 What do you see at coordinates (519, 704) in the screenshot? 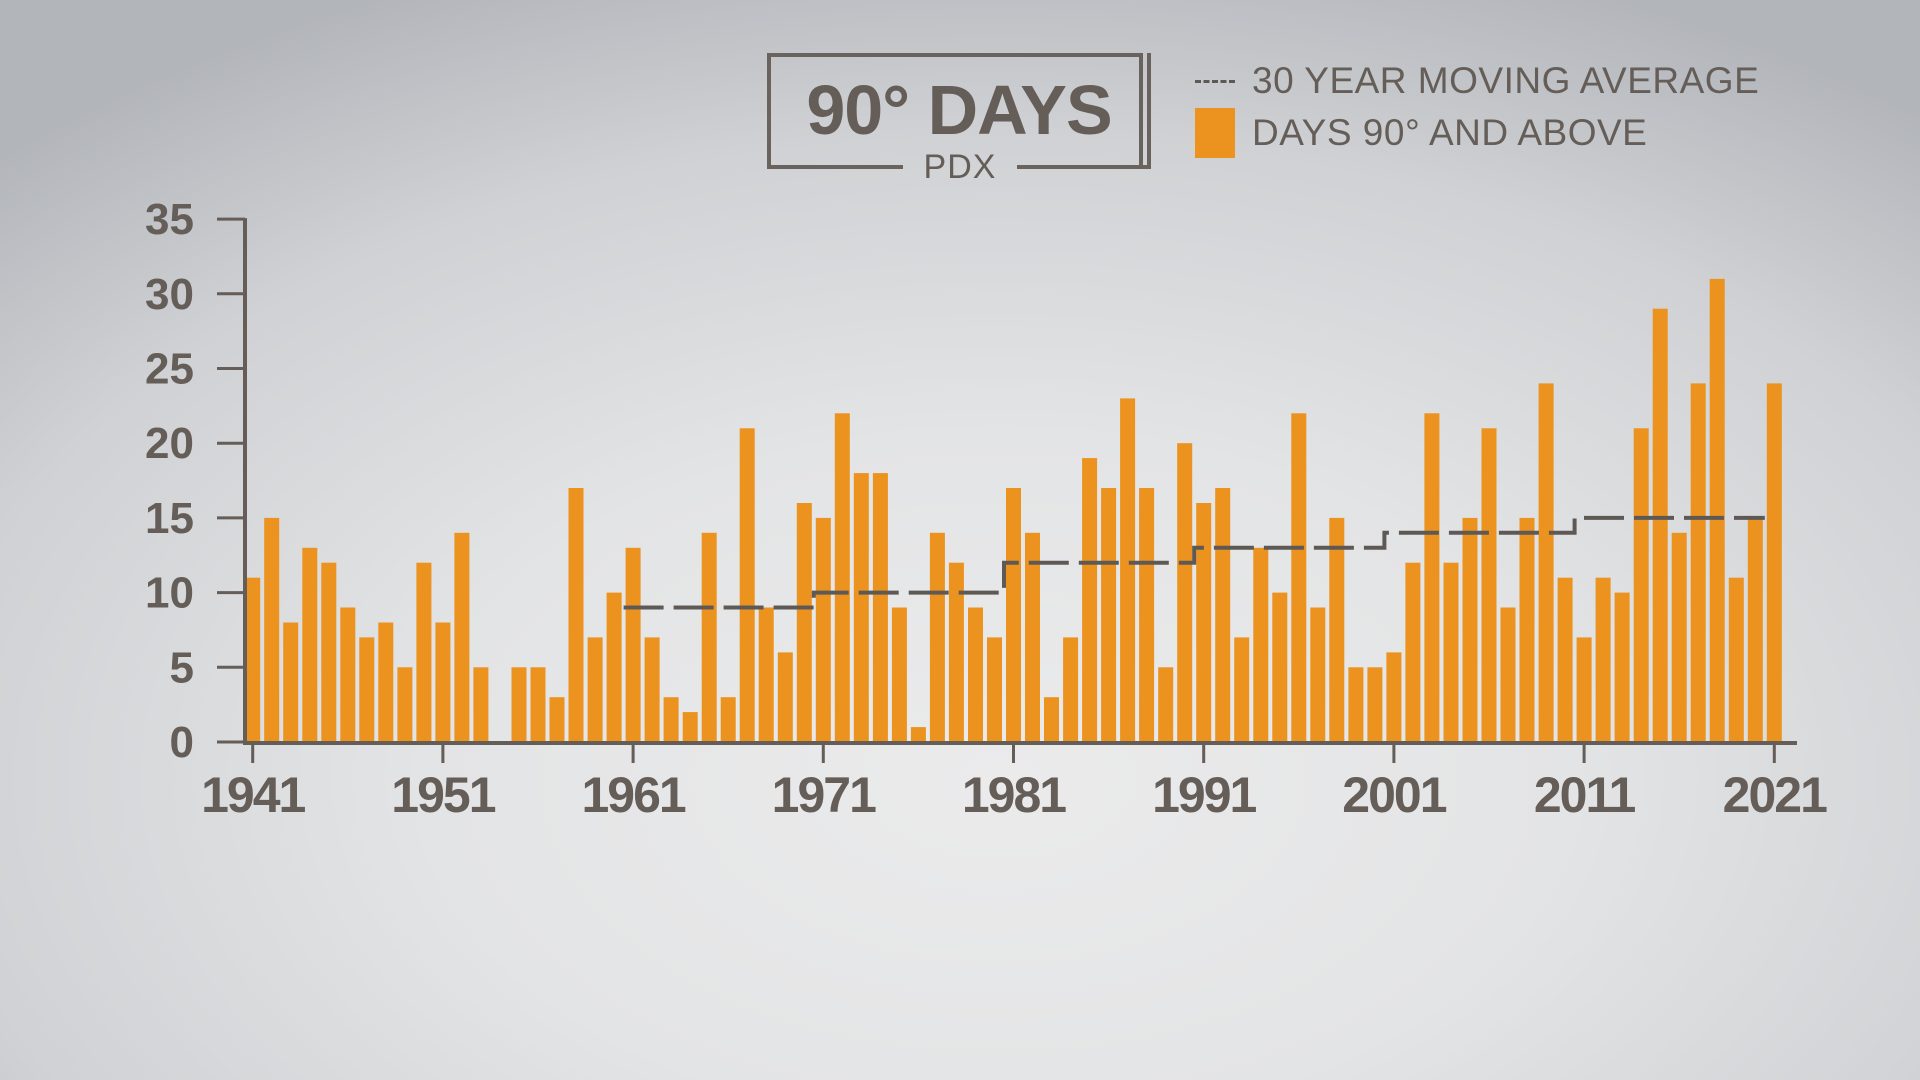
I see `bar-1955` at bounding box center [519, 704].